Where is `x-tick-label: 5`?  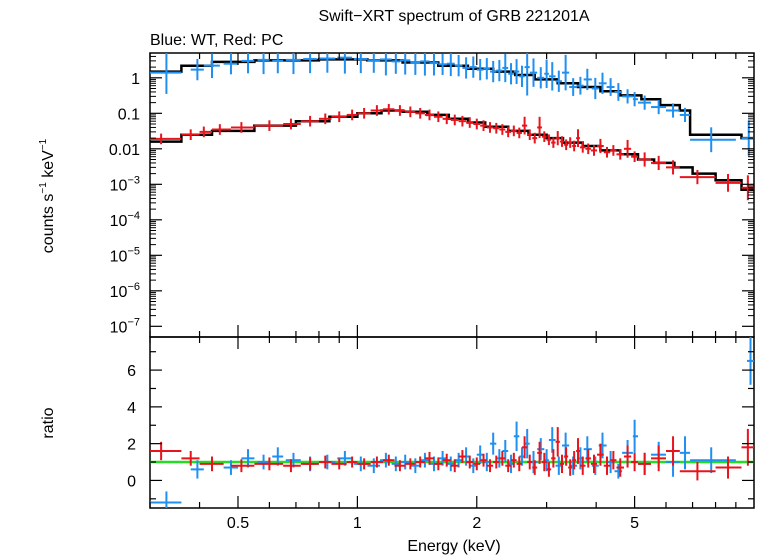 x-tick-label: 5 is located at coordinates (634, 523).